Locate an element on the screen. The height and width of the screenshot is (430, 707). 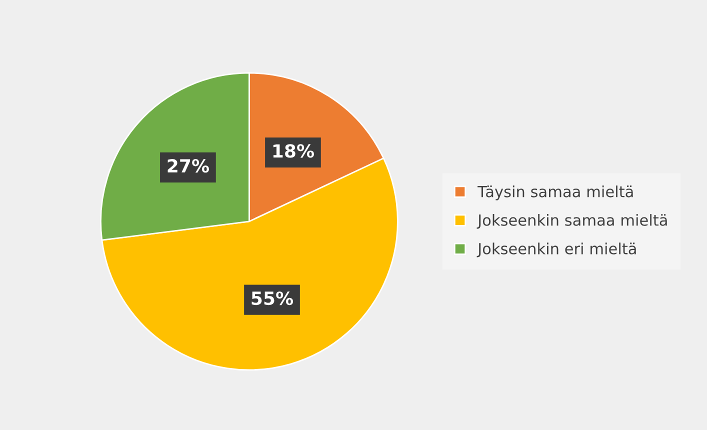
data-label: 27% is located at coordinates (188, 166).